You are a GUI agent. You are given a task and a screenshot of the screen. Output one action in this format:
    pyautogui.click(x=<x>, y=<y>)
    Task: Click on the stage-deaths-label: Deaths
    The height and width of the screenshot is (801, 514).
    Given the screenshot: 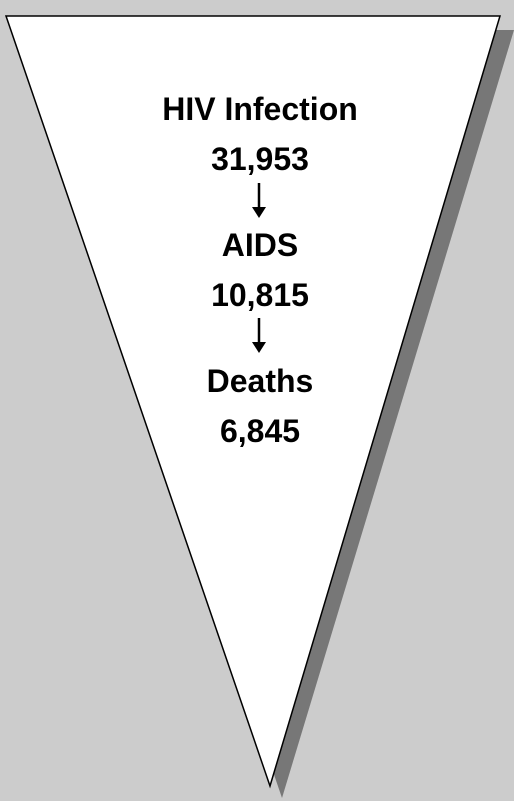 What is the action you would take?
    pyautogui.click(x=260, y=381)
    